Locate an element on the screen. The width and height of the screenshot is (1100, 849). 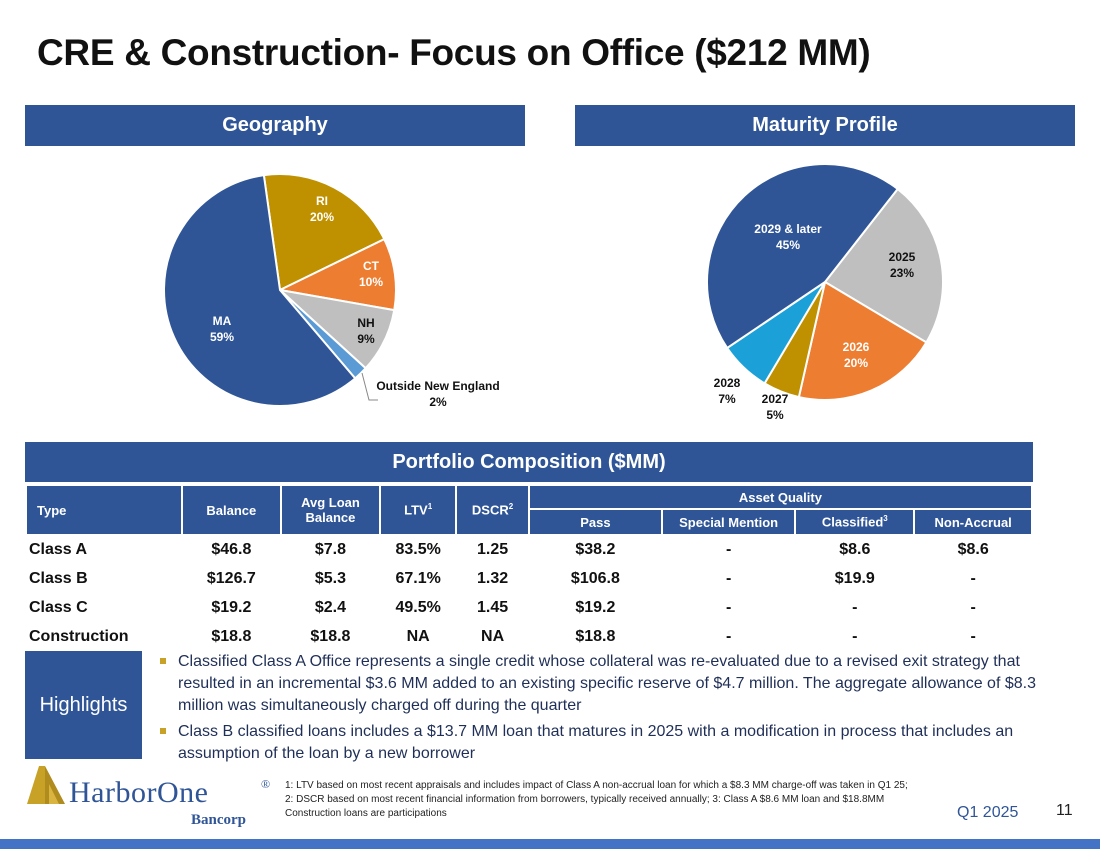
mat-pct-2029-later: 45% is located at coordinates (788, 245).